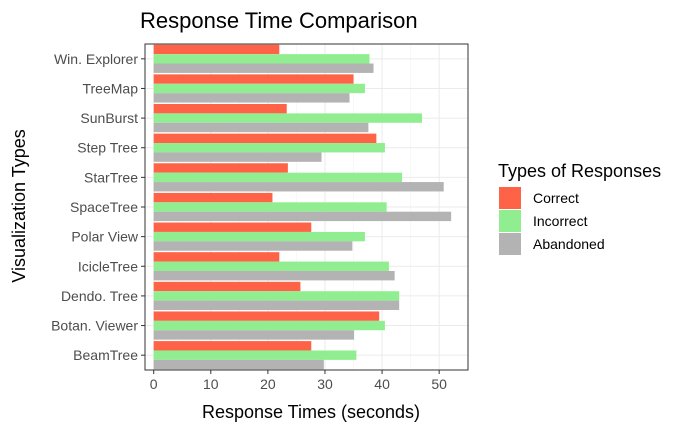  I want to click on legend-key-incorrect, so click(510, 221).